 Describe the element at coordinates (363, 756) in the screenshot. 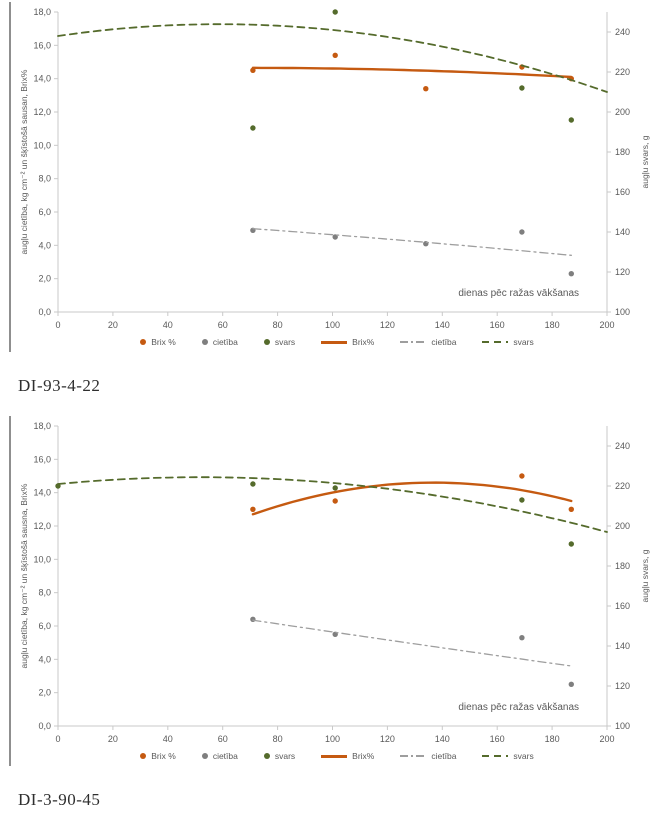

I see `legend-label: Brix%` at that location.